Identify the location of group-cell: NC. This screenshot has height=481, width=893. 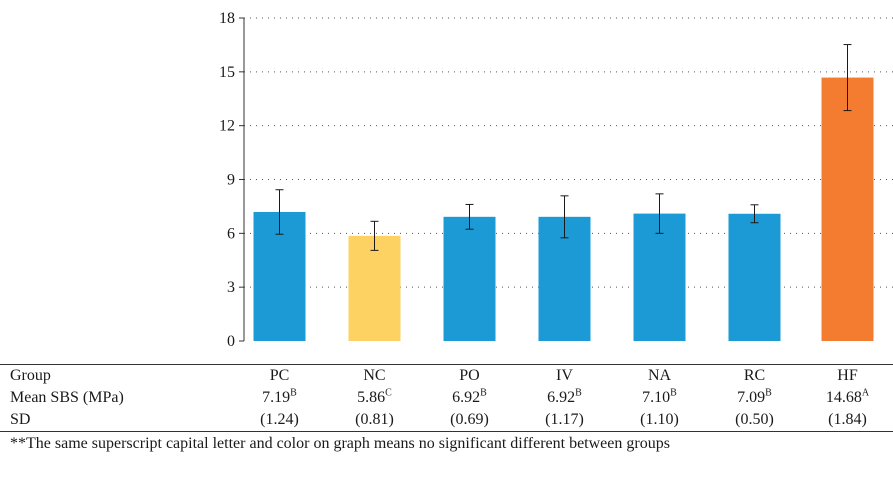
(374, 375).